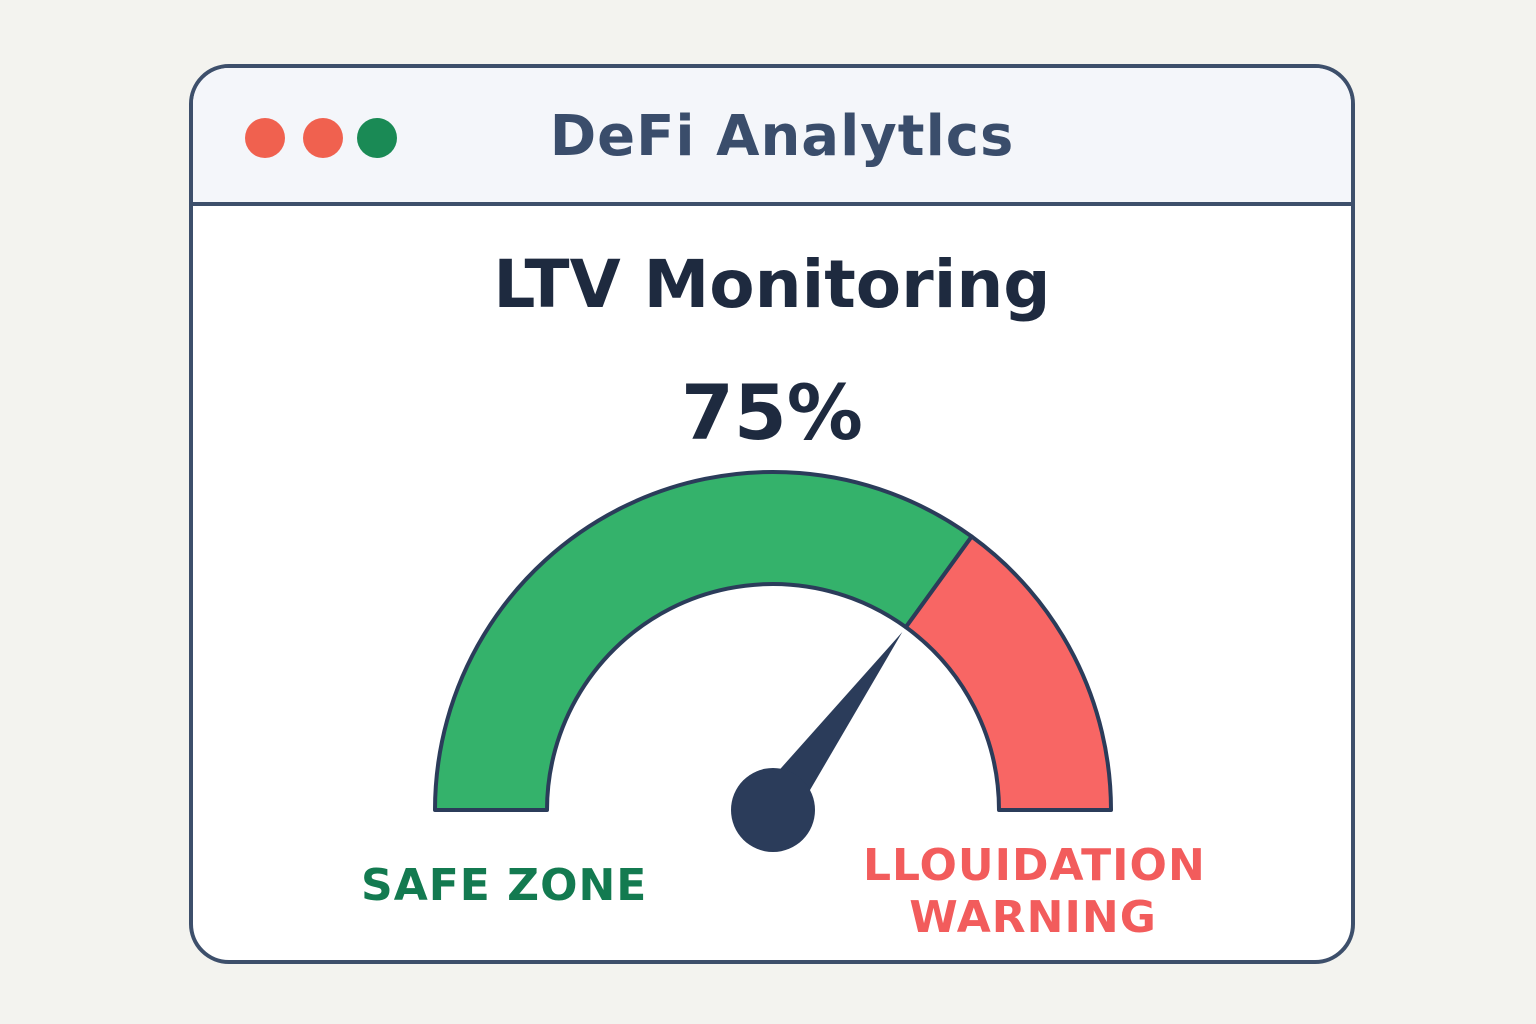 Image resolution: width=1536 pixels, height=1024 pixels. What do you see at coordinates (1008, 673) in the screenshot?
I see `gauge-warning-zone` at bounding box center [1008, 673].